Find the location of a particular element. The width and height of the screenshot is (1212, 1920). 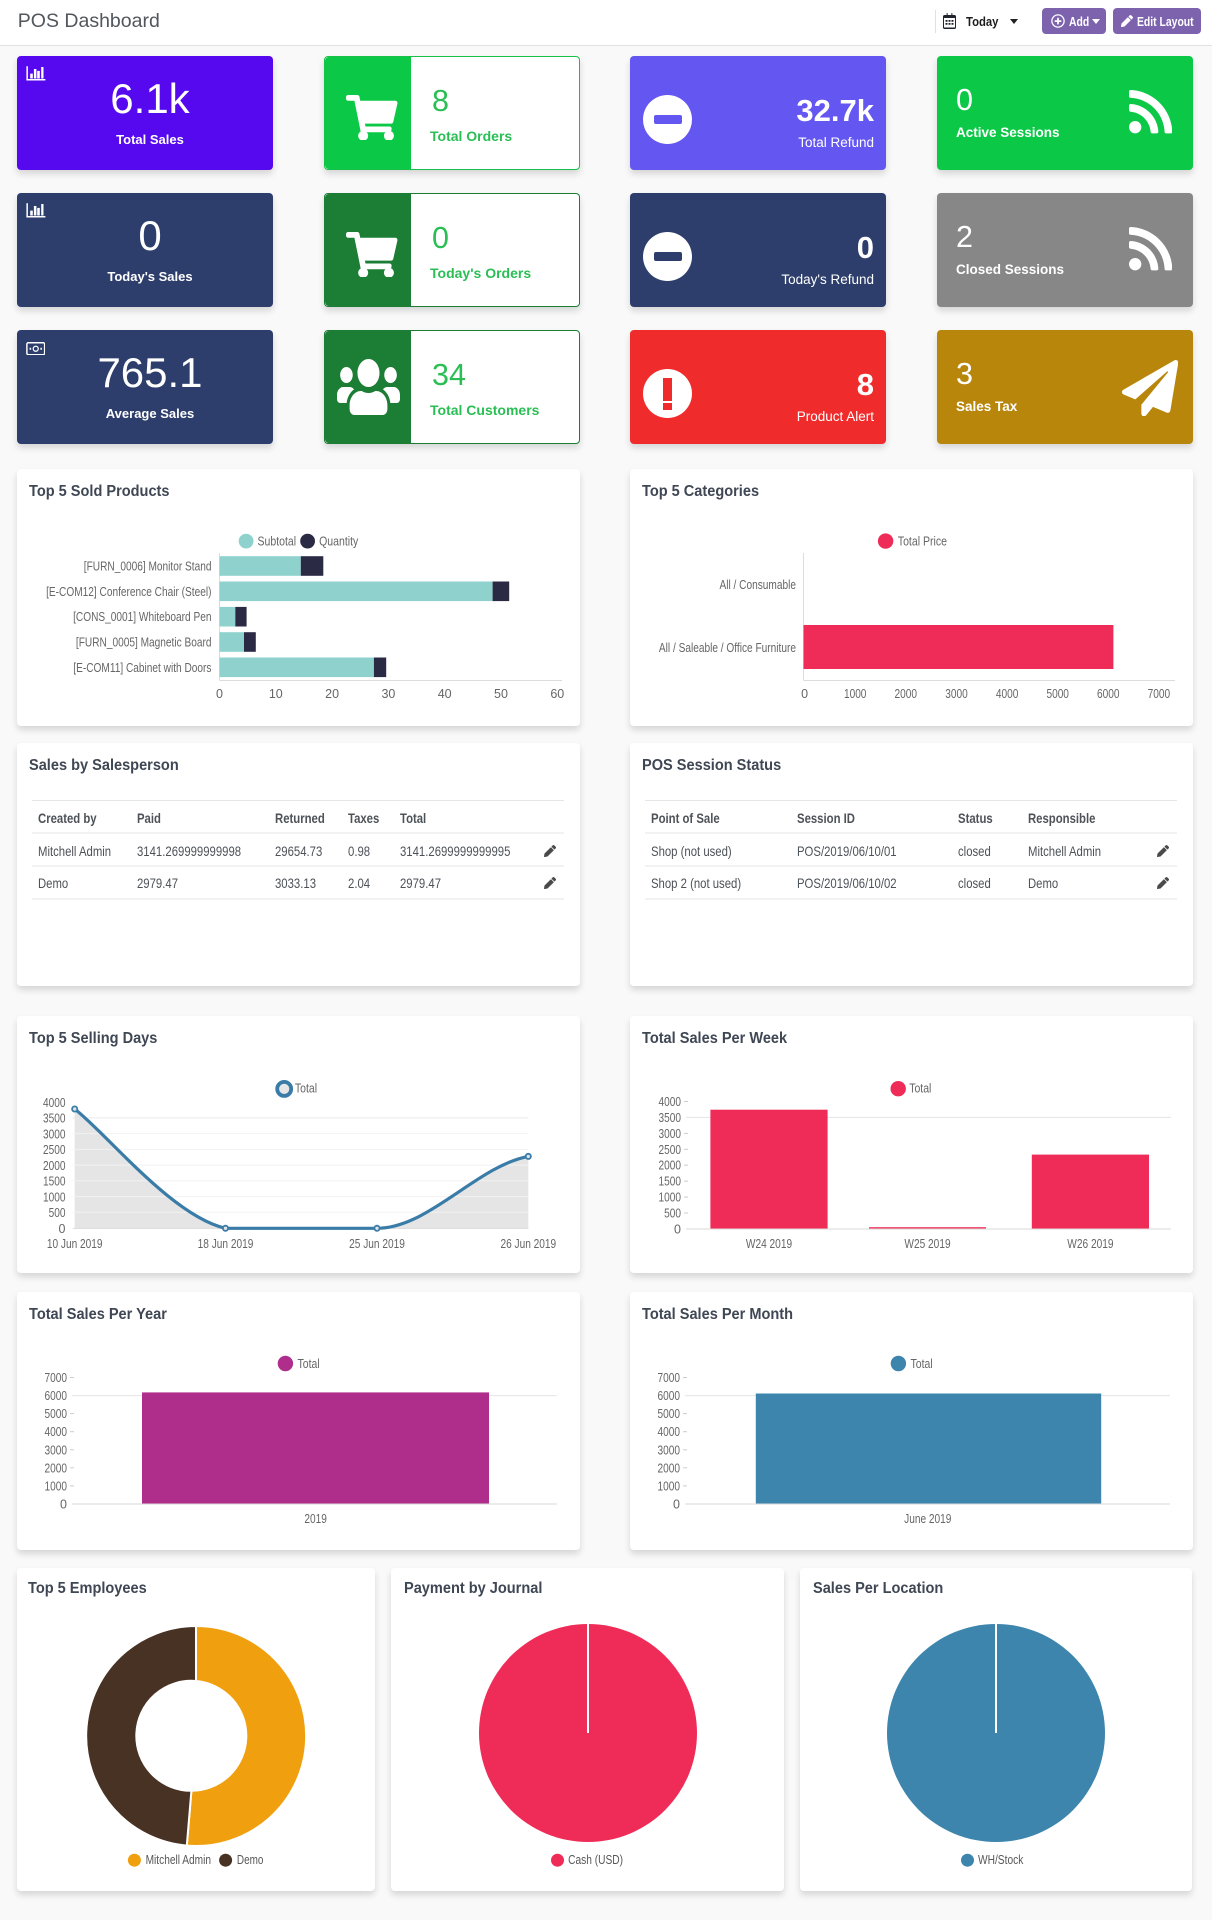

svg-text: 40 is located at coordinates (445, 694).